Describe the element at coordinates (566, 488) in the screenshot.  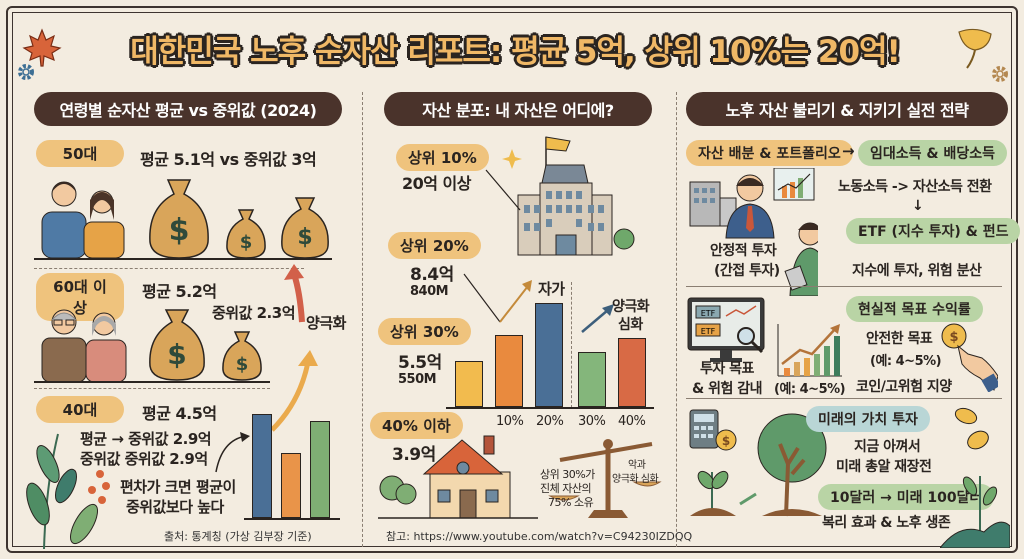
I see `scale-left-text: 진체 자산의` at that location.